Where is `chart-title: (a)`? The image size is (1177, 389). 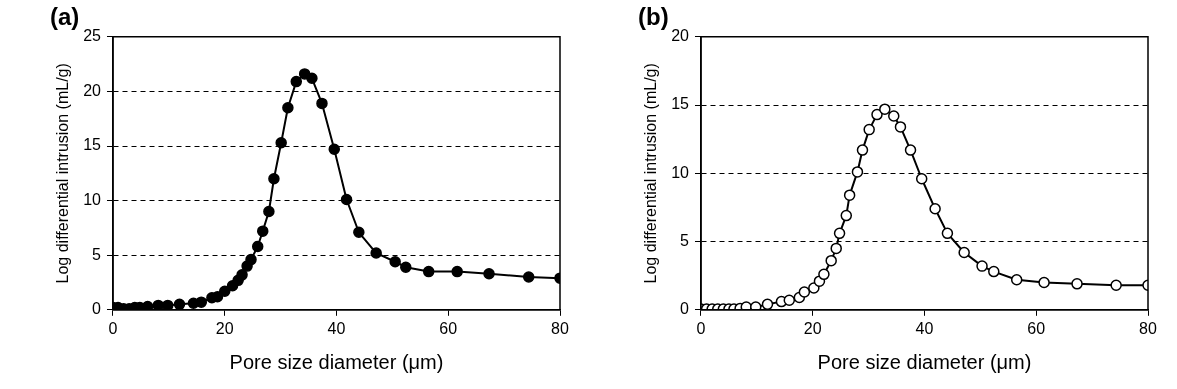
chart-title: (a) is located at coordinates (65, 17).